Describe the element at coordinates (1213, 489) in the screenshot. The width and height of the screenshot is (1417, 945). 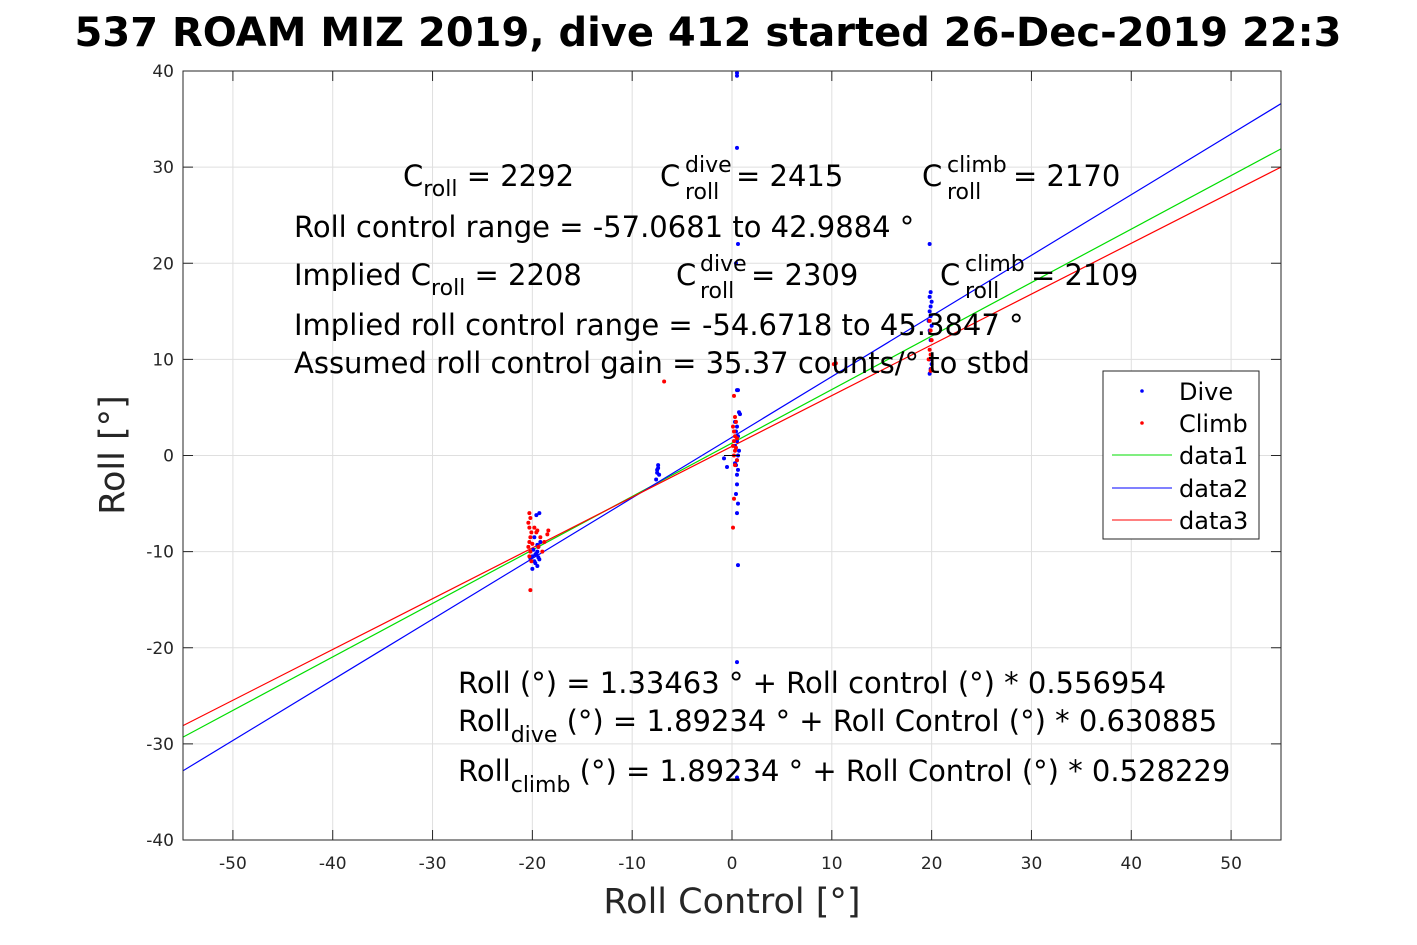
I see `legend-label-data2: data2` at that location.